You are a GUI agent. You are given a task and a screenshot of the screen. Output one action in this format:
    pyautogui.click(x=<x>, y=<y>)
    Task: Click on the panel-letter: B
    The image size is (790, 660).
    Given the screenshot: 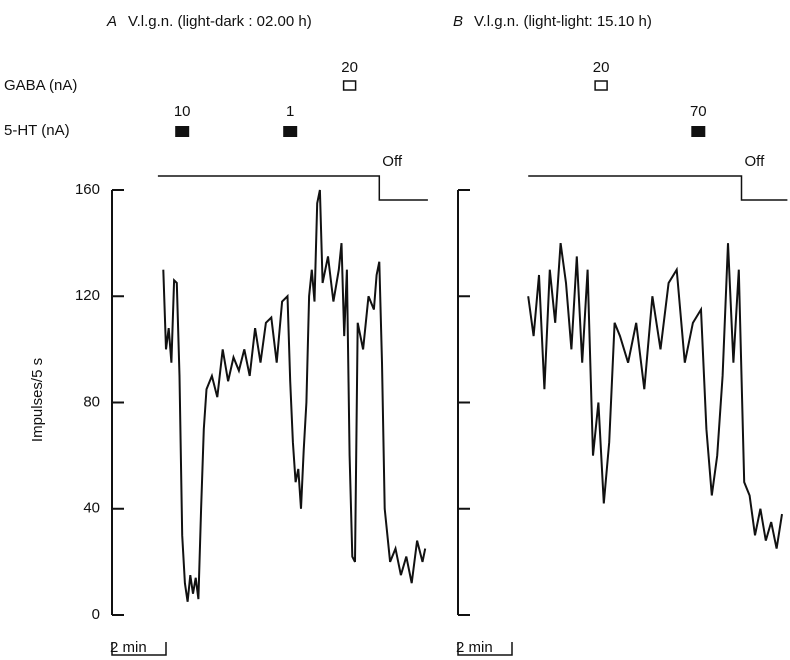 What is the action you would take?
    pyautogui.click(x=458, y=21)
    